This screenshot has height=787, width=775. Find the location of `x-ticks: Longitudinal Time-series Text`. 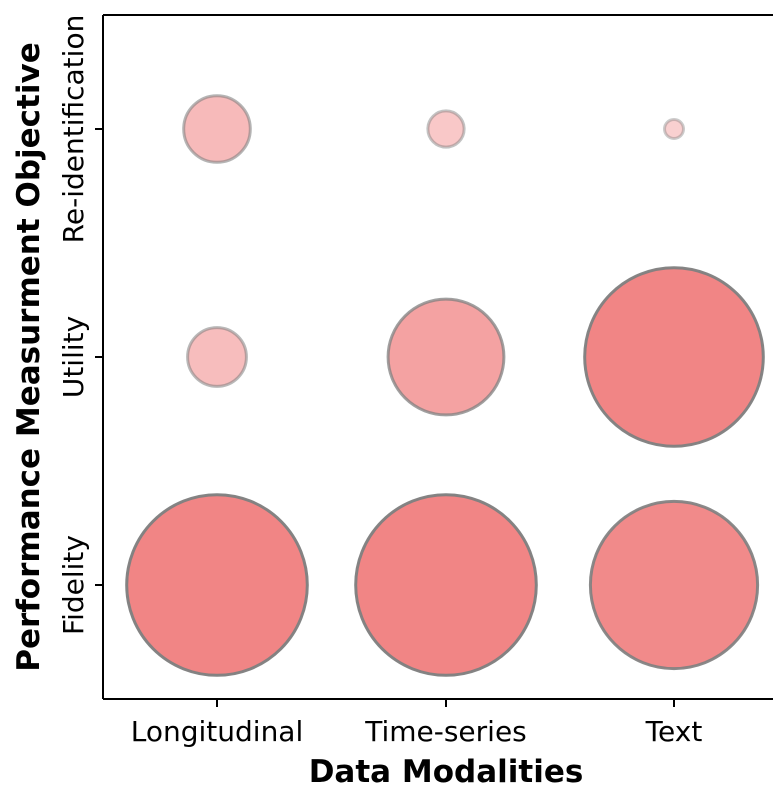

x-ticks: Longitudinal Time-series Text is located at coordinates (417, 723).